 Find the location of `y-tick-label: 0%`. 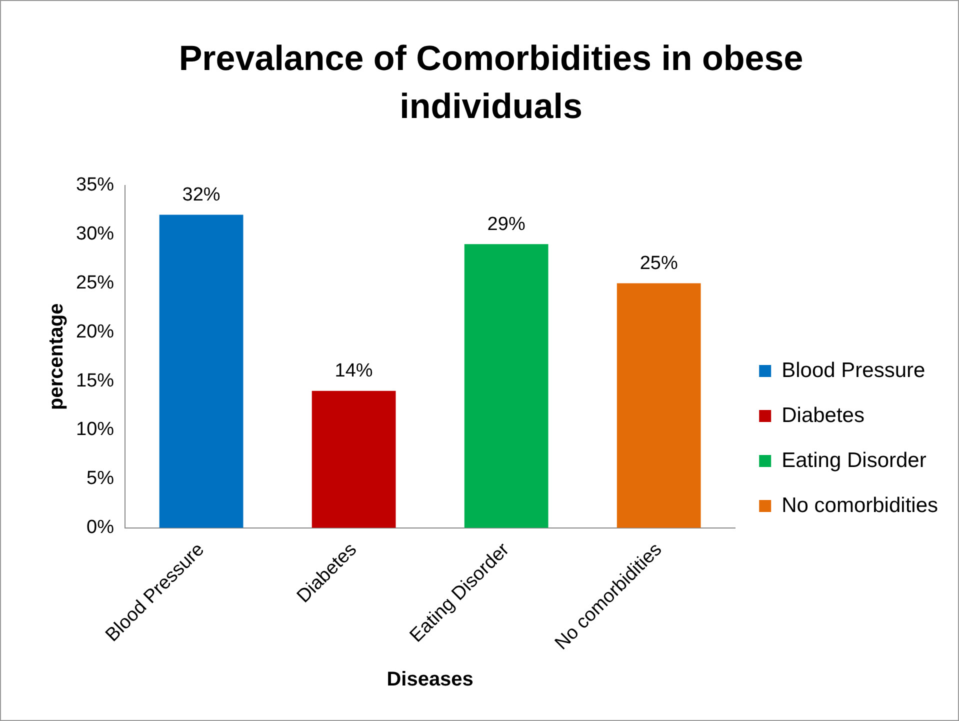

y-tick-label: 0% is located at coordinates (100, 527).